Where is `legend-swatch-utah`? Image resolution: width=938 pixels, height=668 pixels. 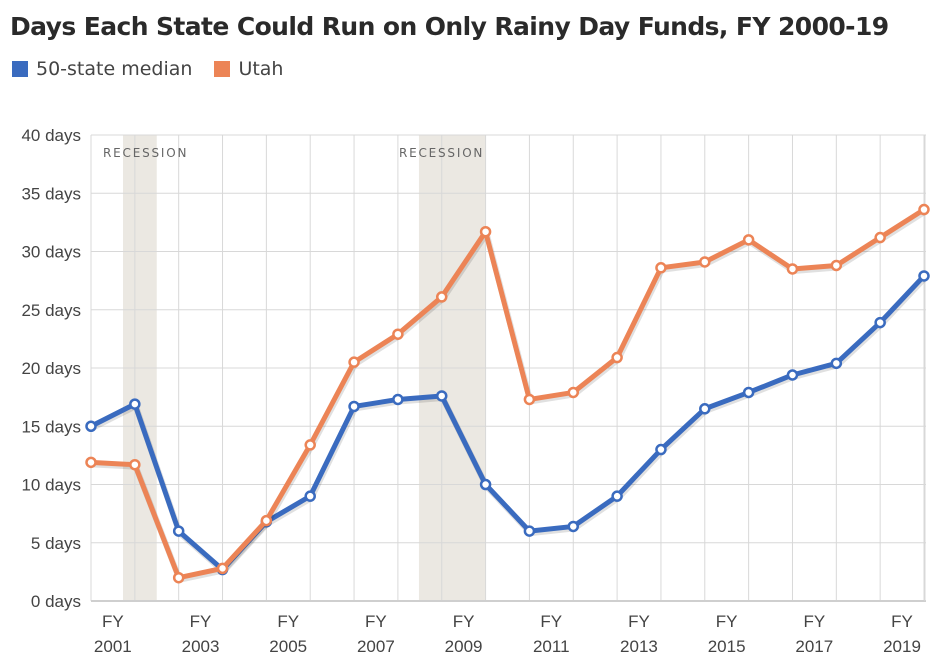
legend-swatch-utah is located at coordinates (222, 69).